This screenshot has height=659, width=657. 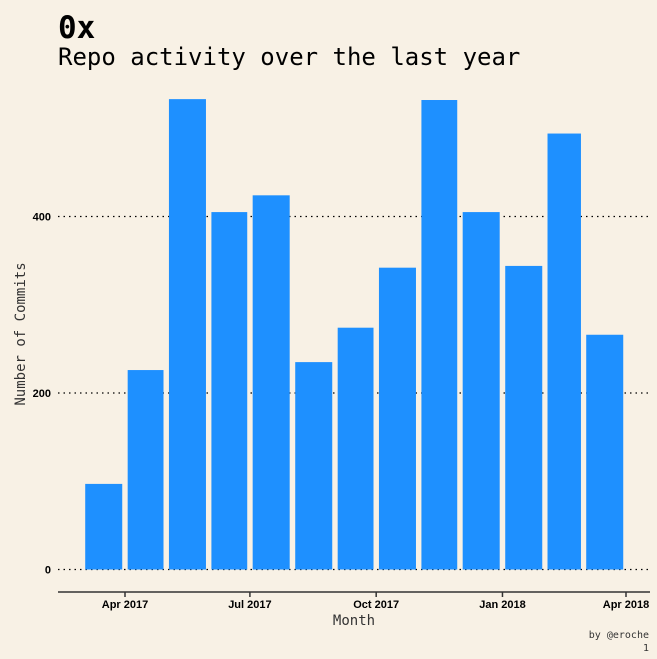 What do you see at coordinates (376, 605) in the screenshot?
I see `x-tick-label-2: Oct 2017` at bounding box center [376, 605].